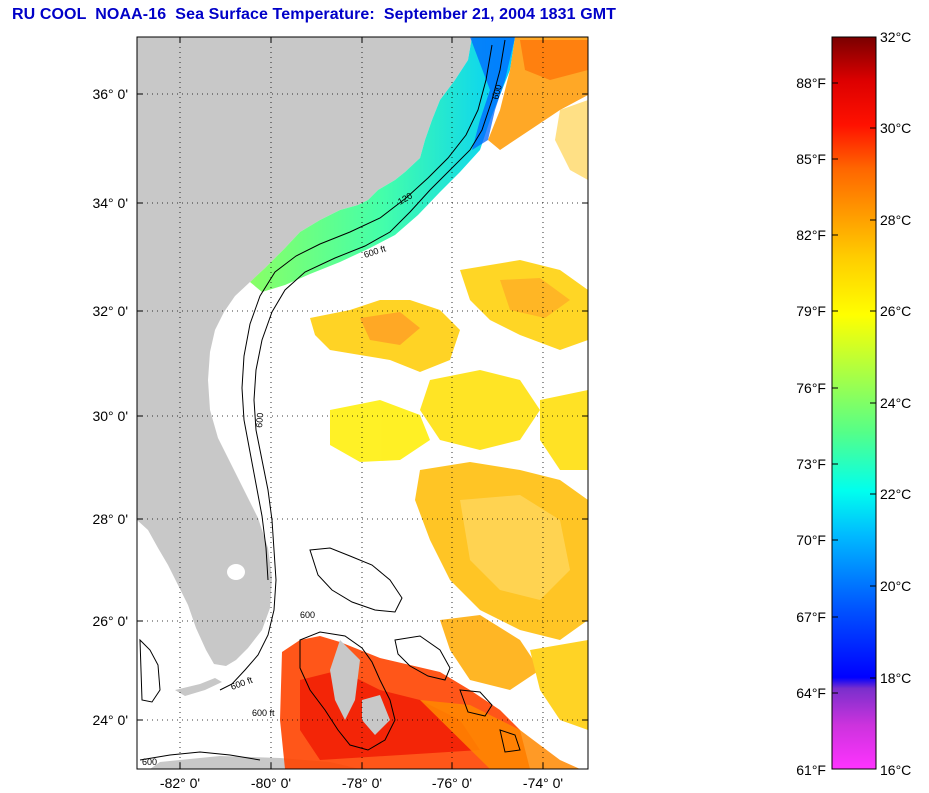 The height and width of the screenshot is (793, 929). I want to click on lake-okeechobee, so click(236, 572).